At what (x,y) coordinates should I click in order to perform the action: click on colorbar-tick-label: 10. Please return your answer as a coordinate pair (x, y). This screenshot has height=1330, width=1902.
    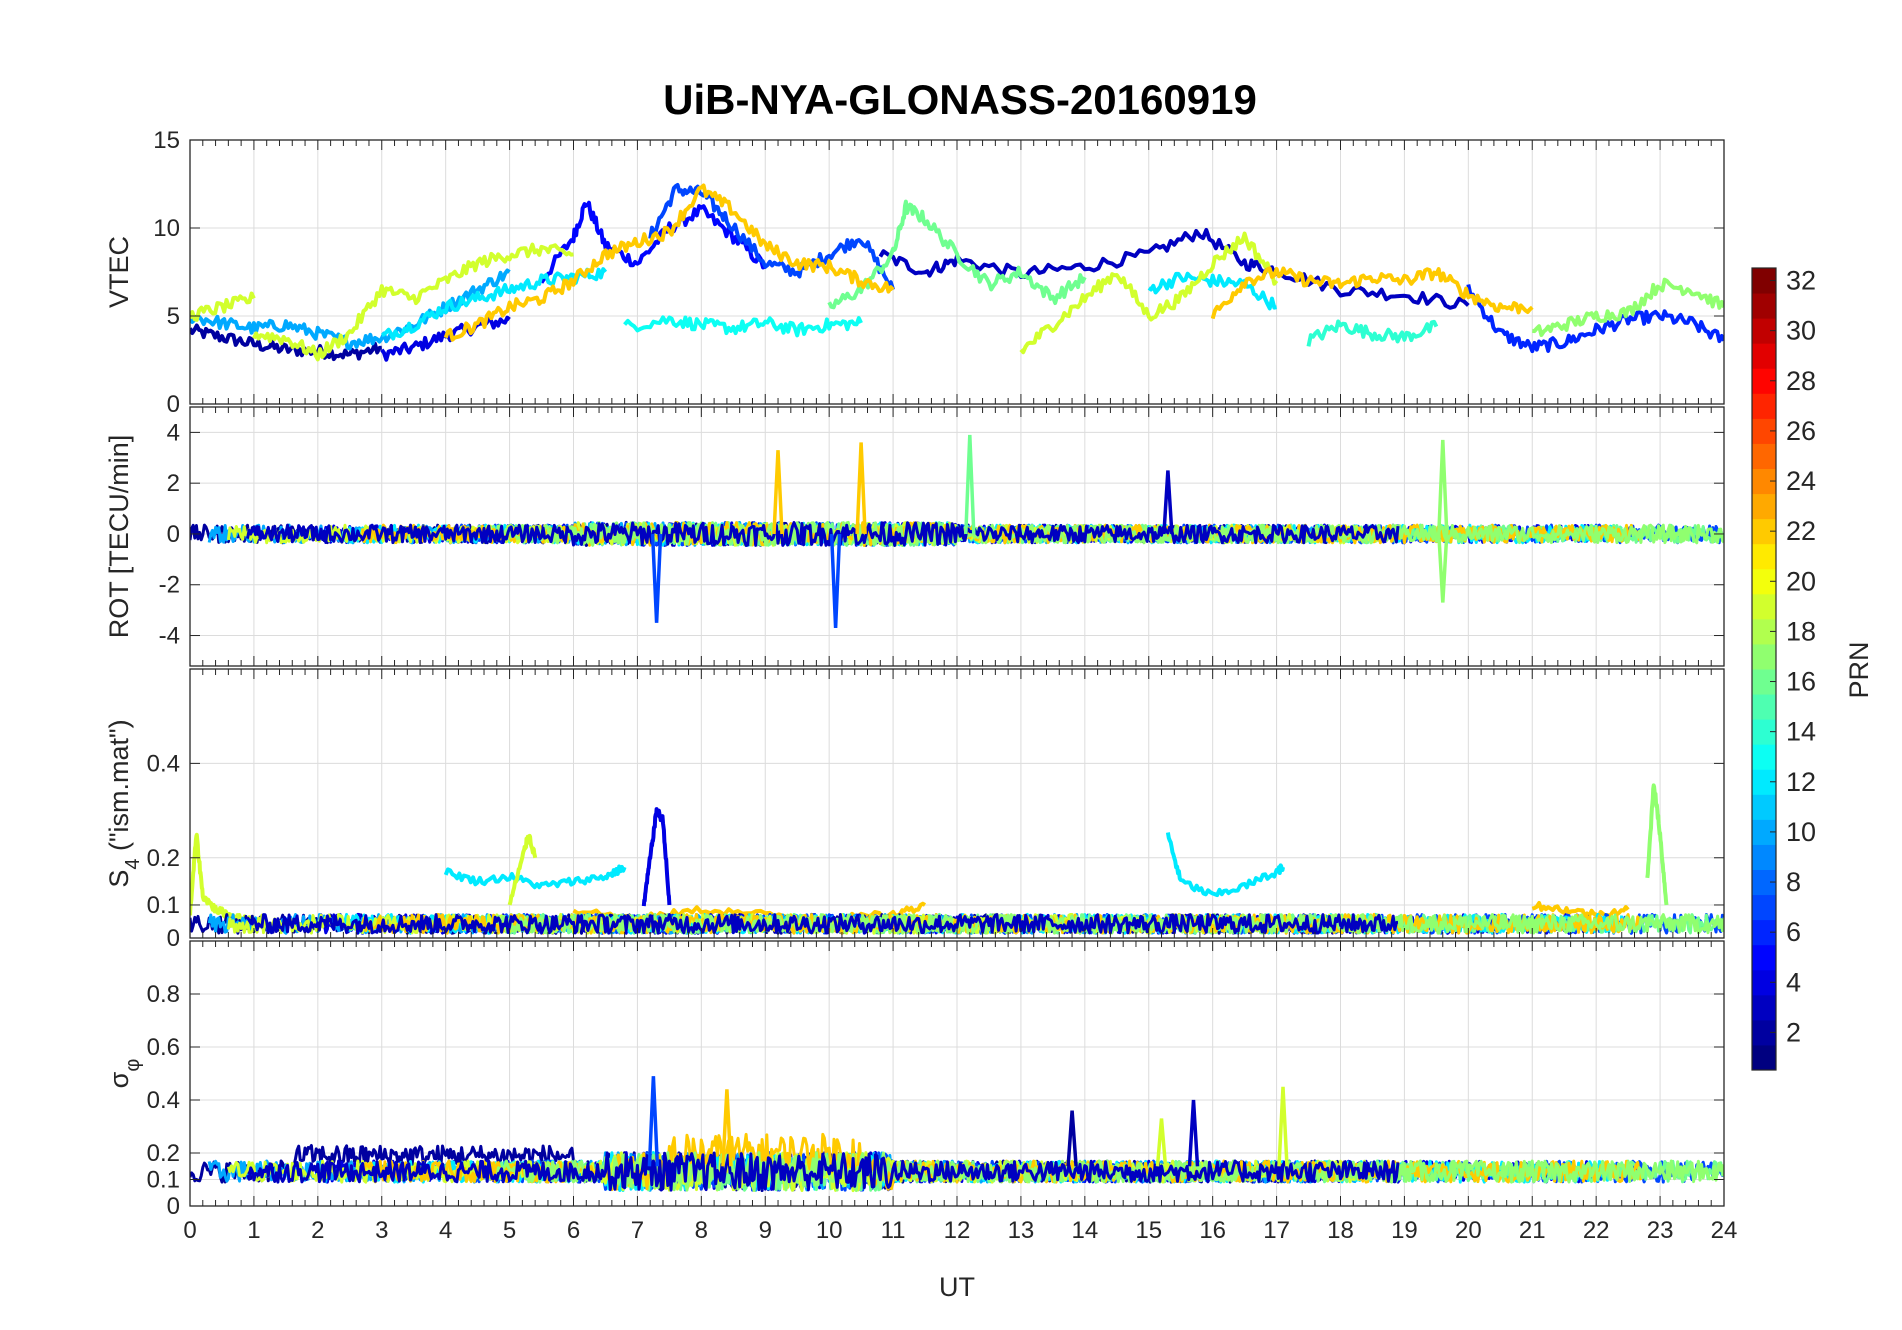
    Looking at the image, I should click on (1801, 832).